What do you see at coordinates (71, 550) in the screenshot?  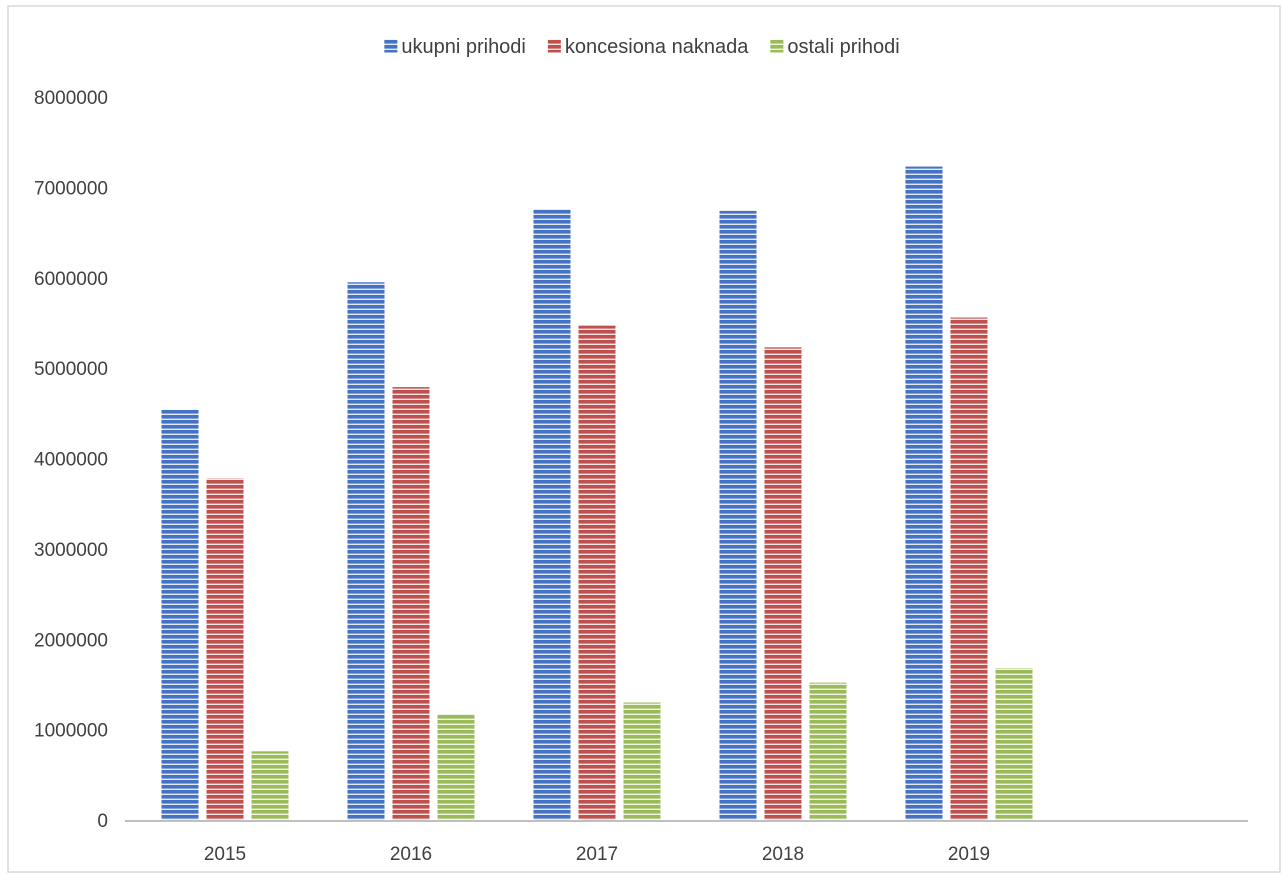 I see `y-tick-label: 3000000` at bounding box center [71, 550].